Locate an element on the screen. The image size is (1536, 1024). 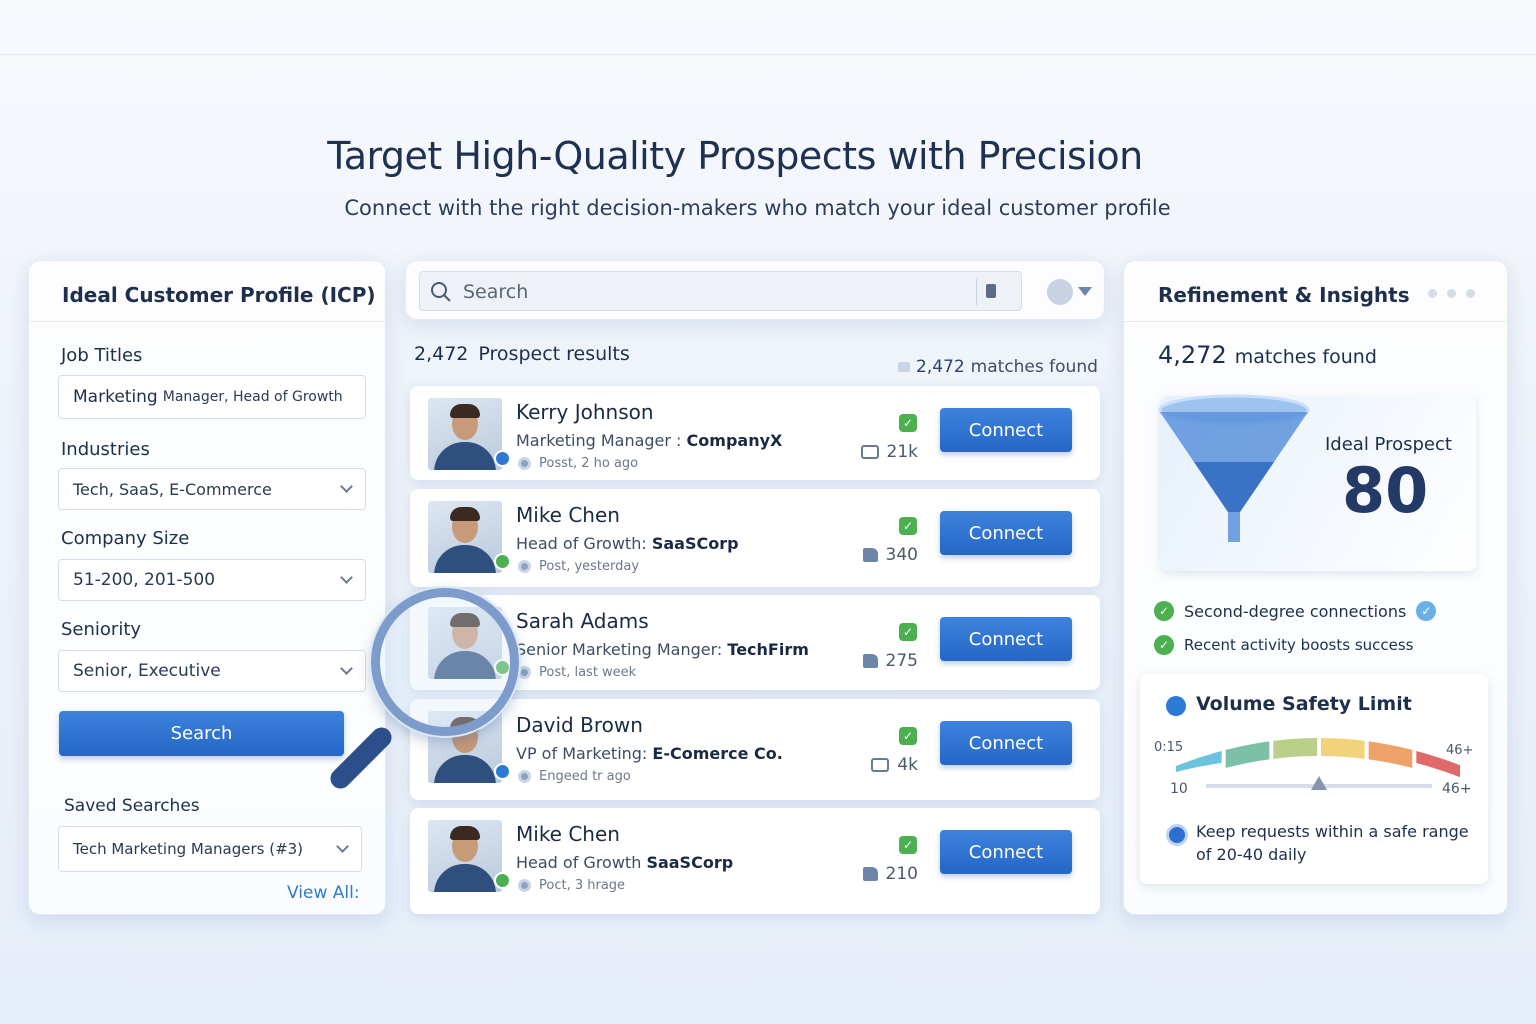
role-text: Head of Growth: is located at coordinates (581, 543).